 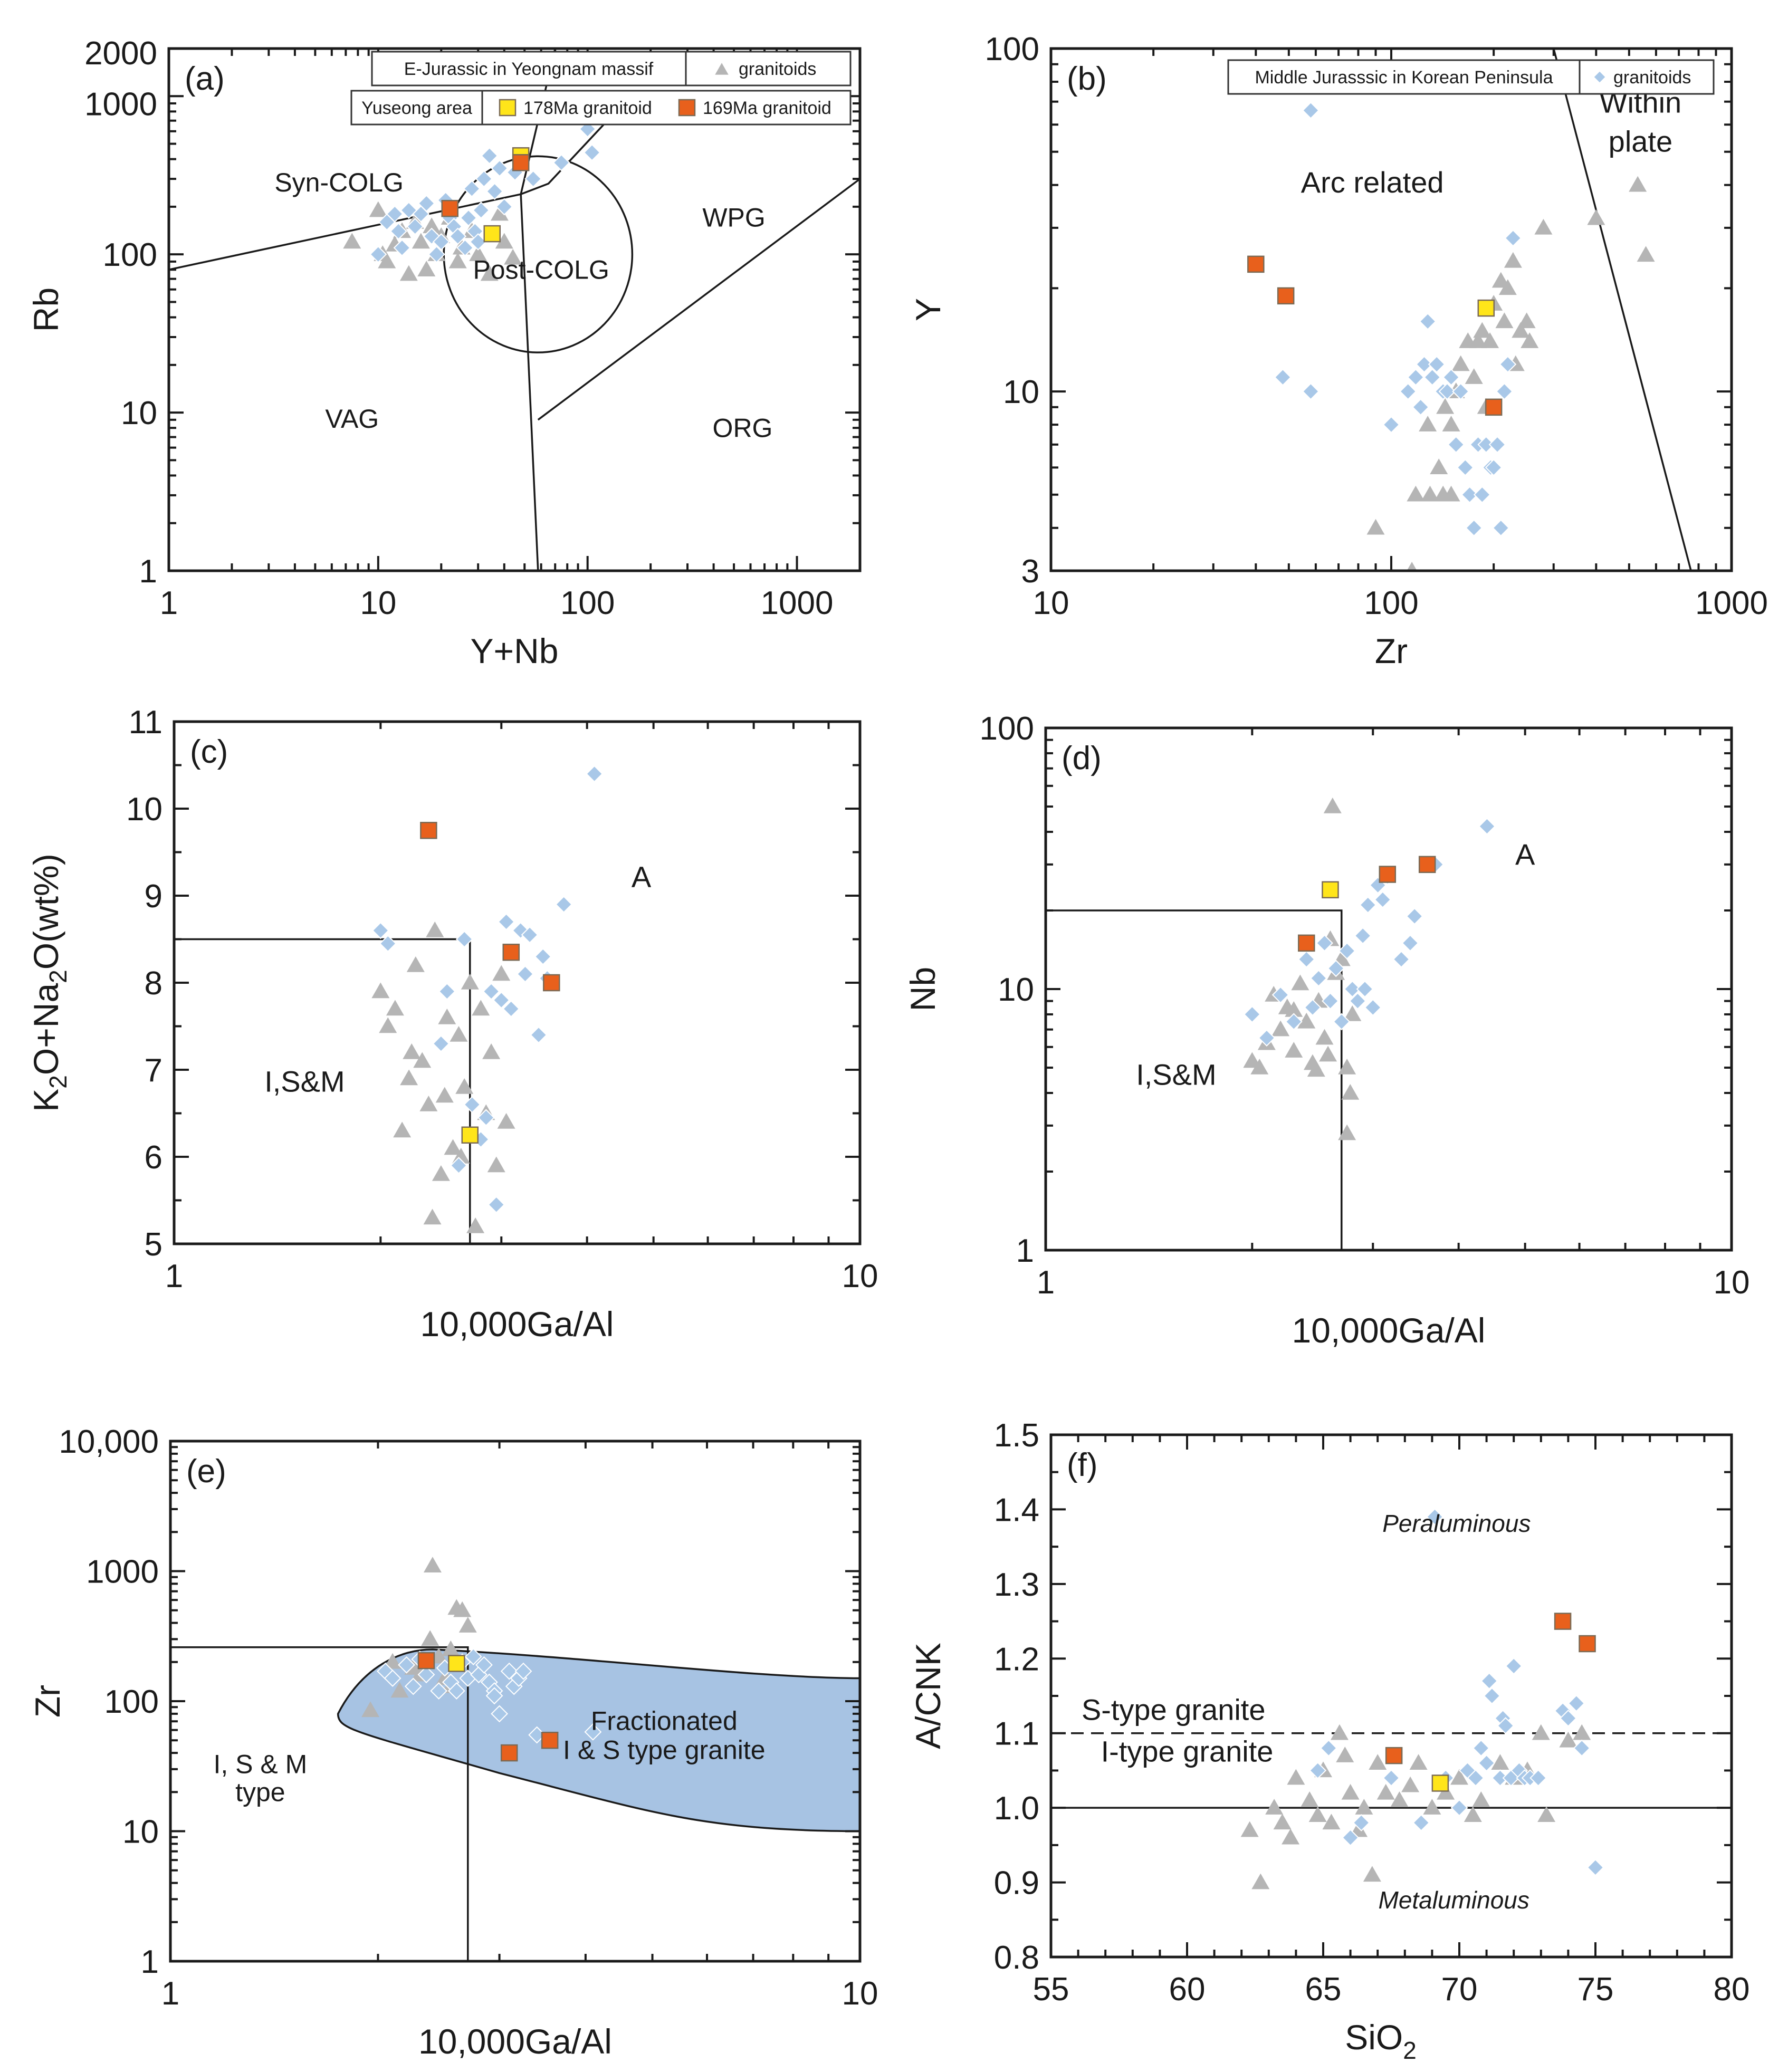 I want to click on x-axis-label-d: 10,000Ga/Al, so click(x=1389, y=1331).